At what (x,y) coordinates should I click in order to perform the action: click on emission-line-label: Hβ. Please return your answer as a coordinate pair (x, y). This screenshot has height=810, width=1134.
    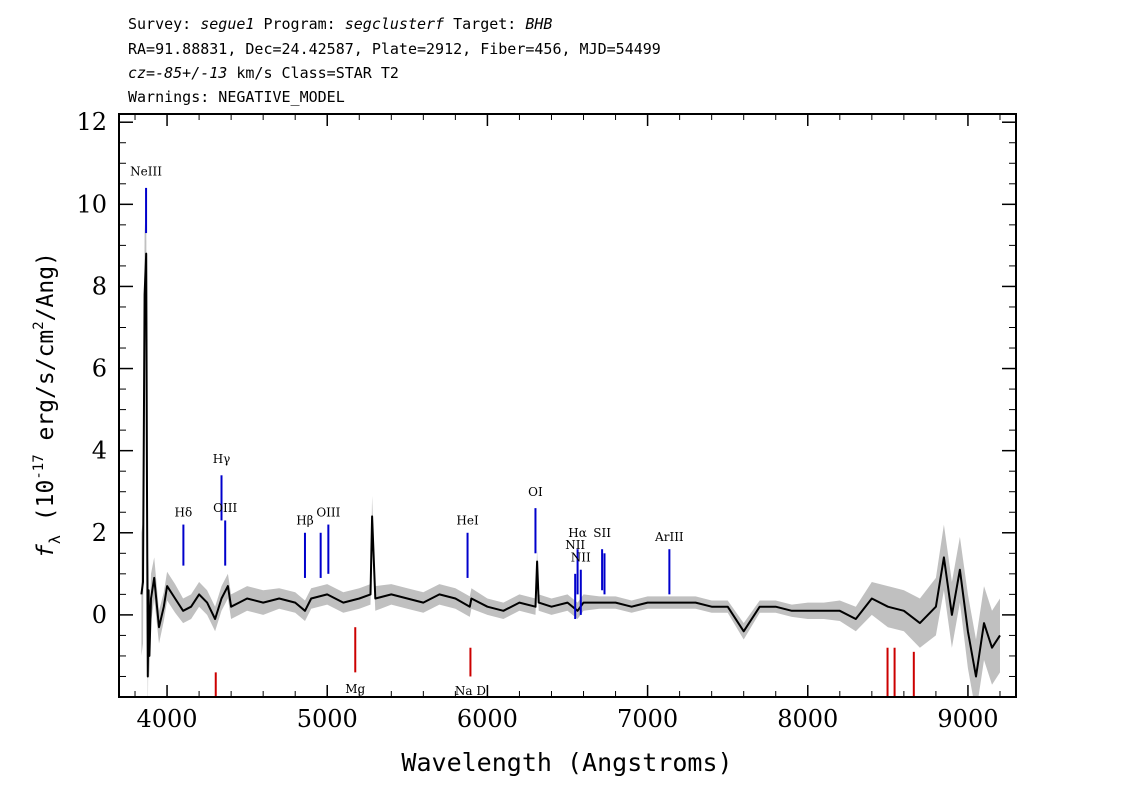
    Looking at the image, I should click on (304, 521).